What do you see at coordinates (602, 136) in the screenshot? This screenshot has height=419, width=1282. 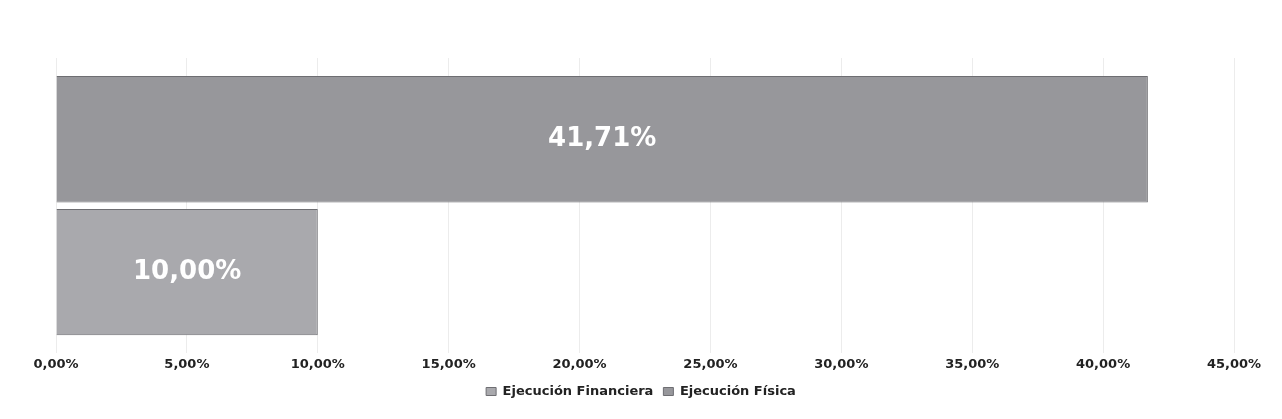 I see `data-label: 41,71%` at bounding box center [602, 136].